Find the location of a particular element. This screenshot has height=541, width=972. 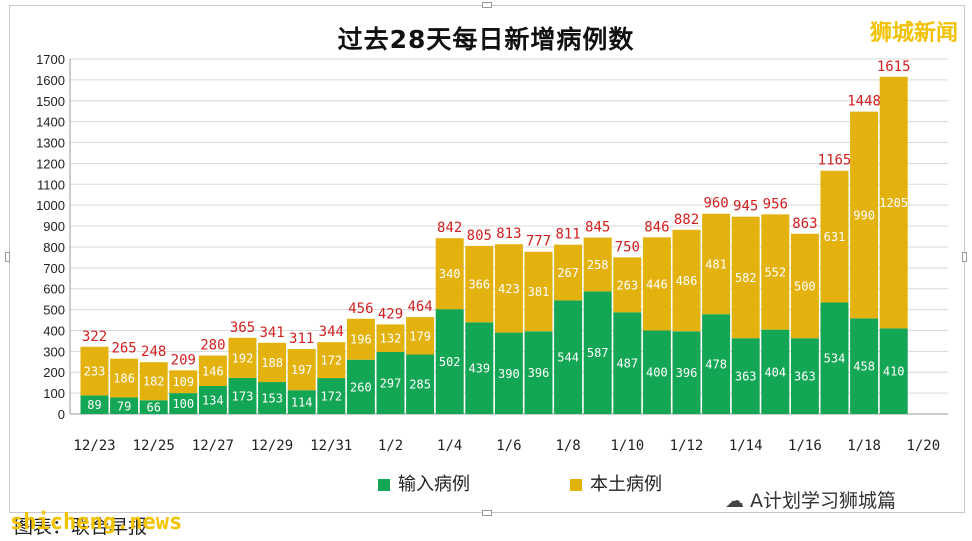

data-label-local: 197 is located at coordinates (302, 370).